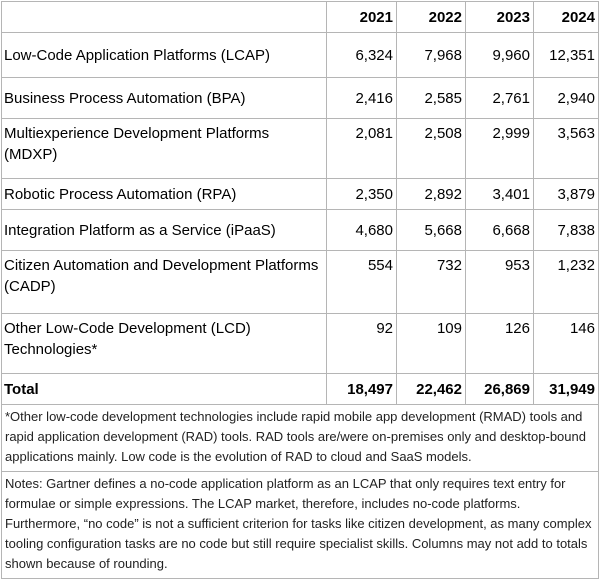 This screenshot has width=600, height=579. I want to click on cell-value: 732, so click(431, 282).